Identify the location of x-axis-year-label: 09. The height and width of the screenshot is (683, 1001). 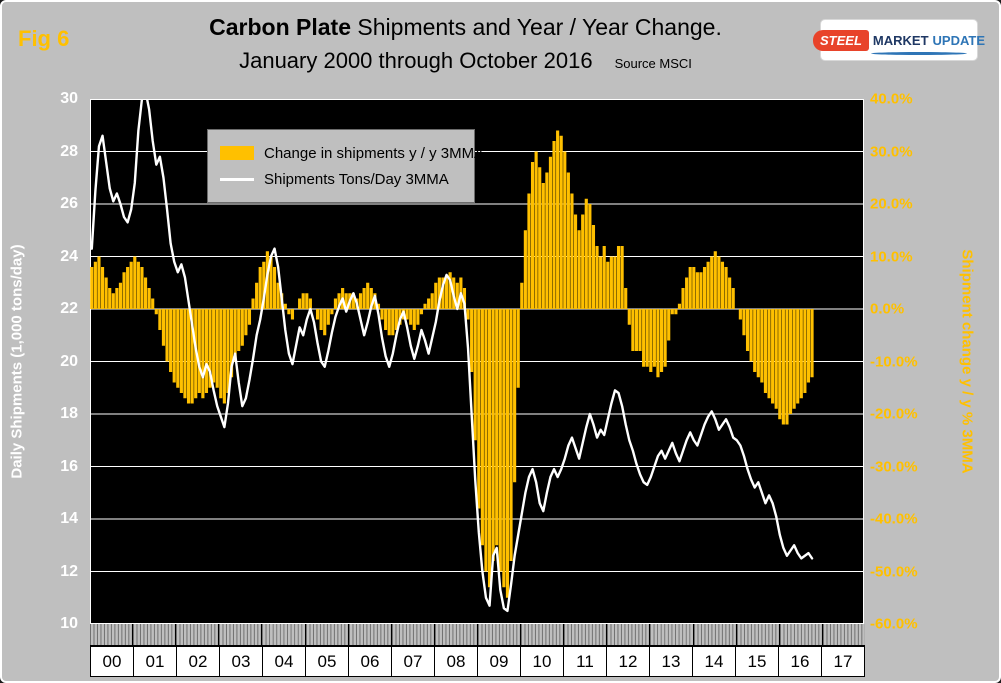
(498, 661).